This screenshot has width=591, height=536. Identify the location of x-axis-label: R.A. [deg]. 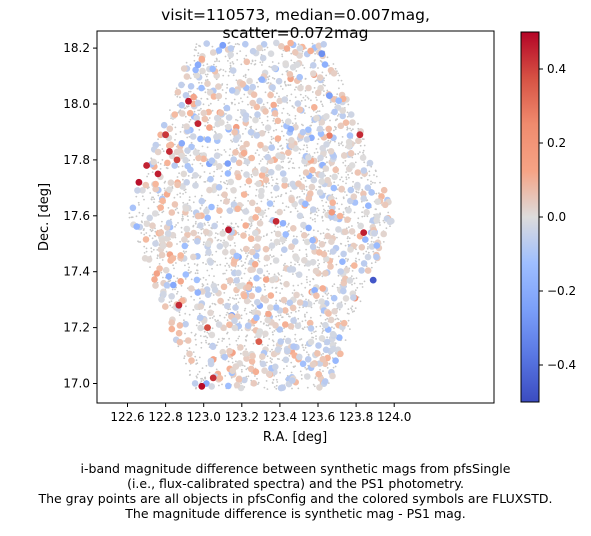
(295, 437).